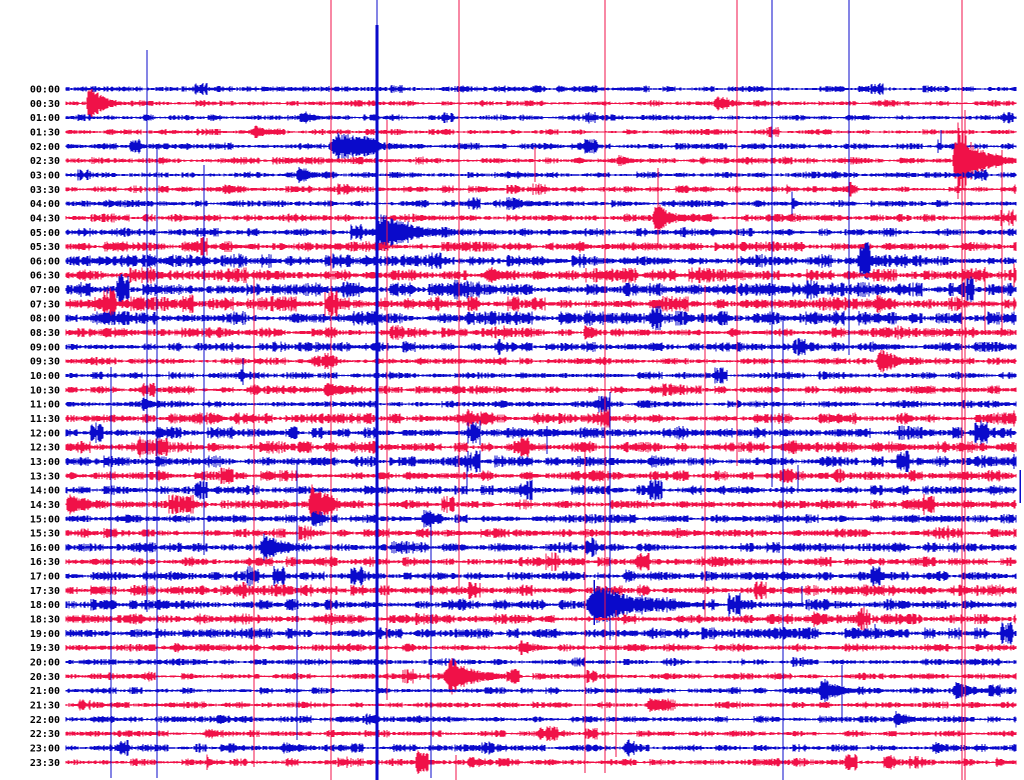  Describe the element at coordinates (45, 562) in the screenshot. I see `time-label: 16:30` at that location.